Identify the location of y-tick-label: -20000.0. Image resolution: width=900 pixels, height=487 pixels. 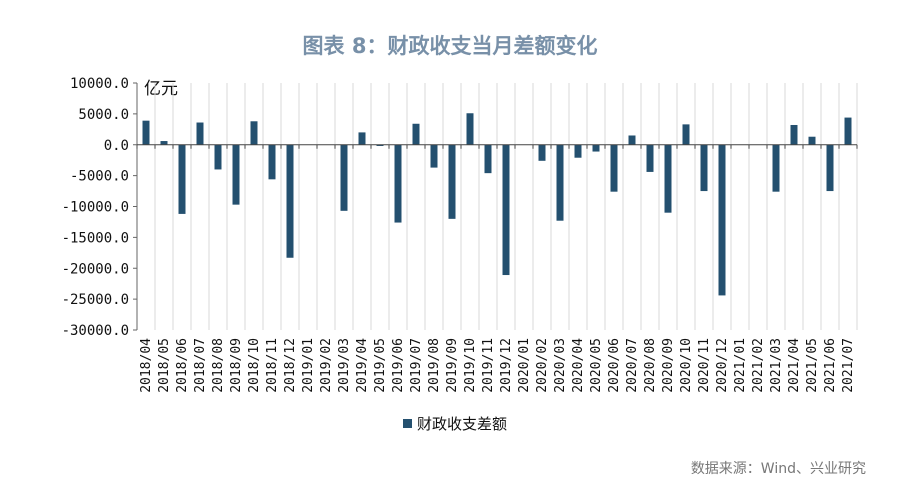
(95, 269).